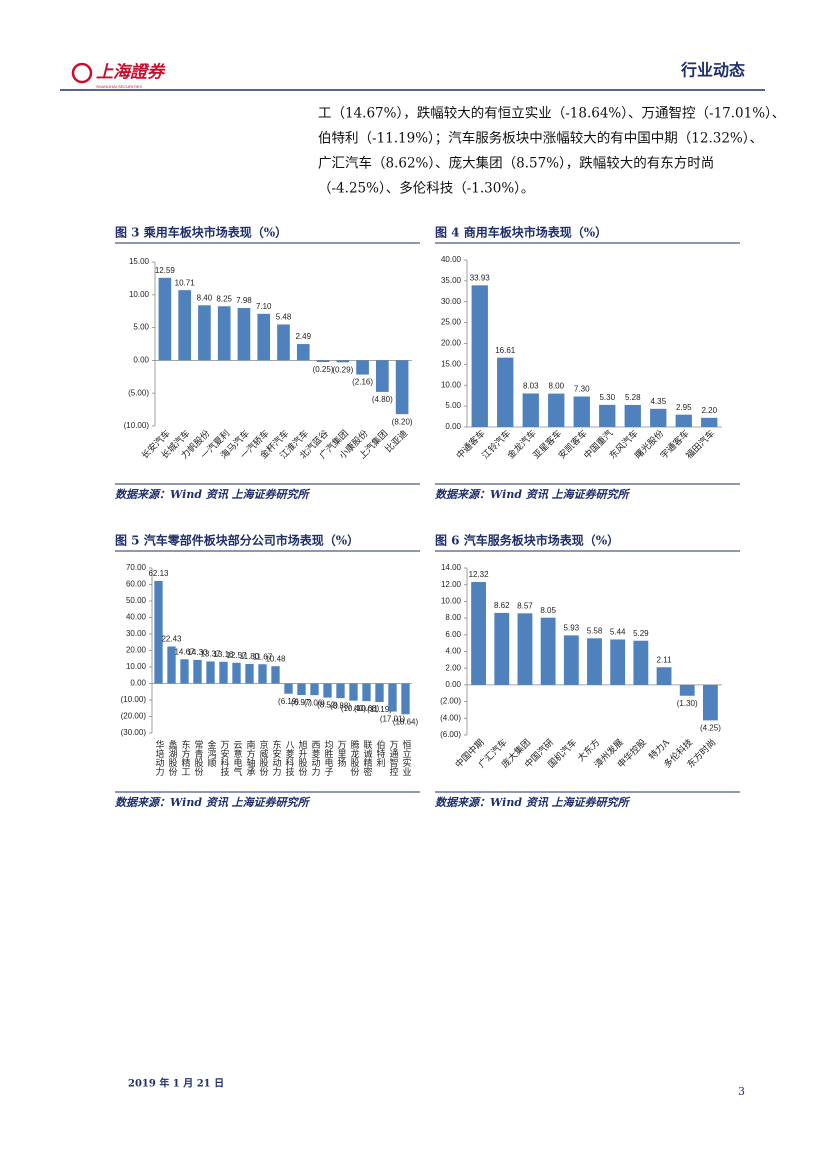  Describe the element at coordinates (480, 277) in the screenshot. I see `value-label: 33.93` at that location.